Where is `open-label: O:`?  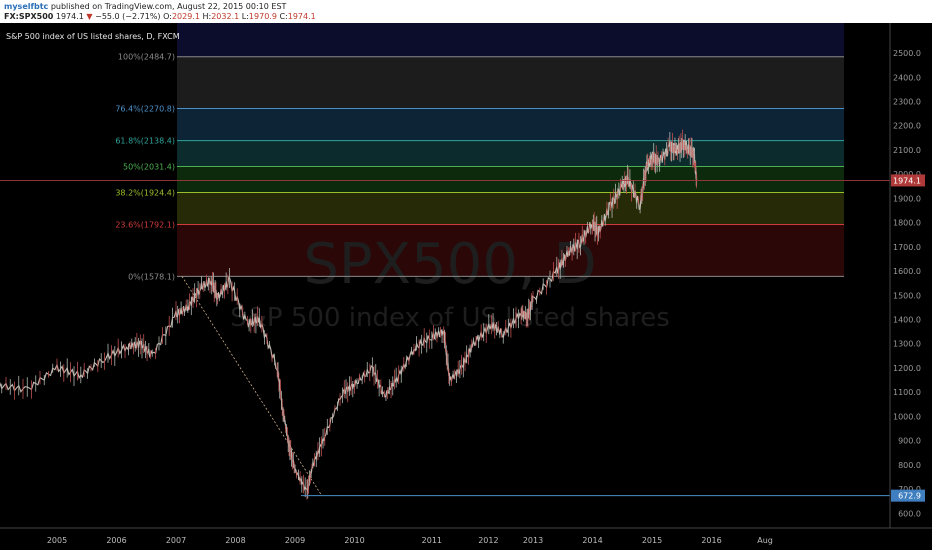
open-label: O: is located at coordinates (167, 16).